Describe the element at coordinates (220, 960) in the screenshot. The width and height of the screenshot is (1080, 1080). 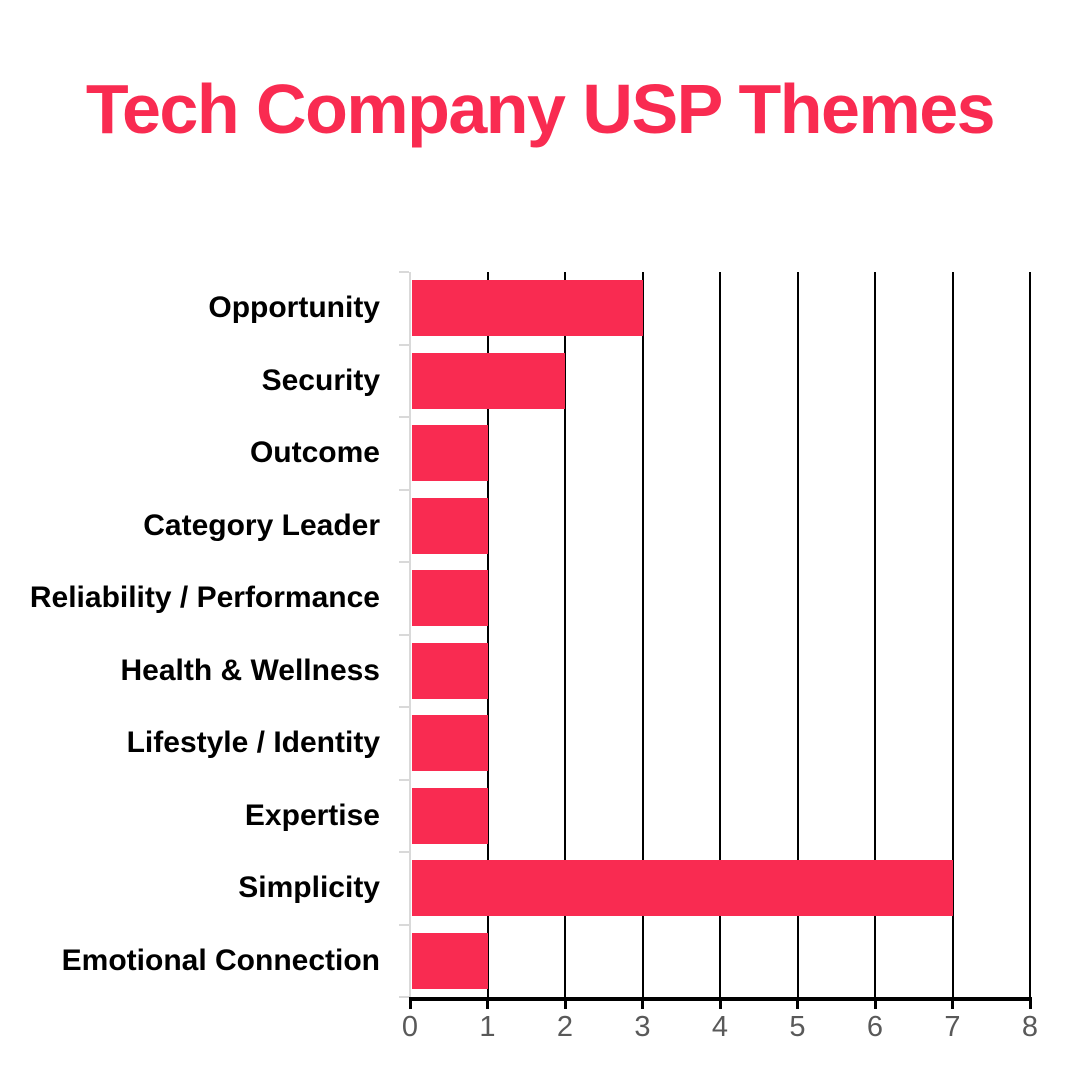
I see `category-label-9: Emotional Connection` at that location.